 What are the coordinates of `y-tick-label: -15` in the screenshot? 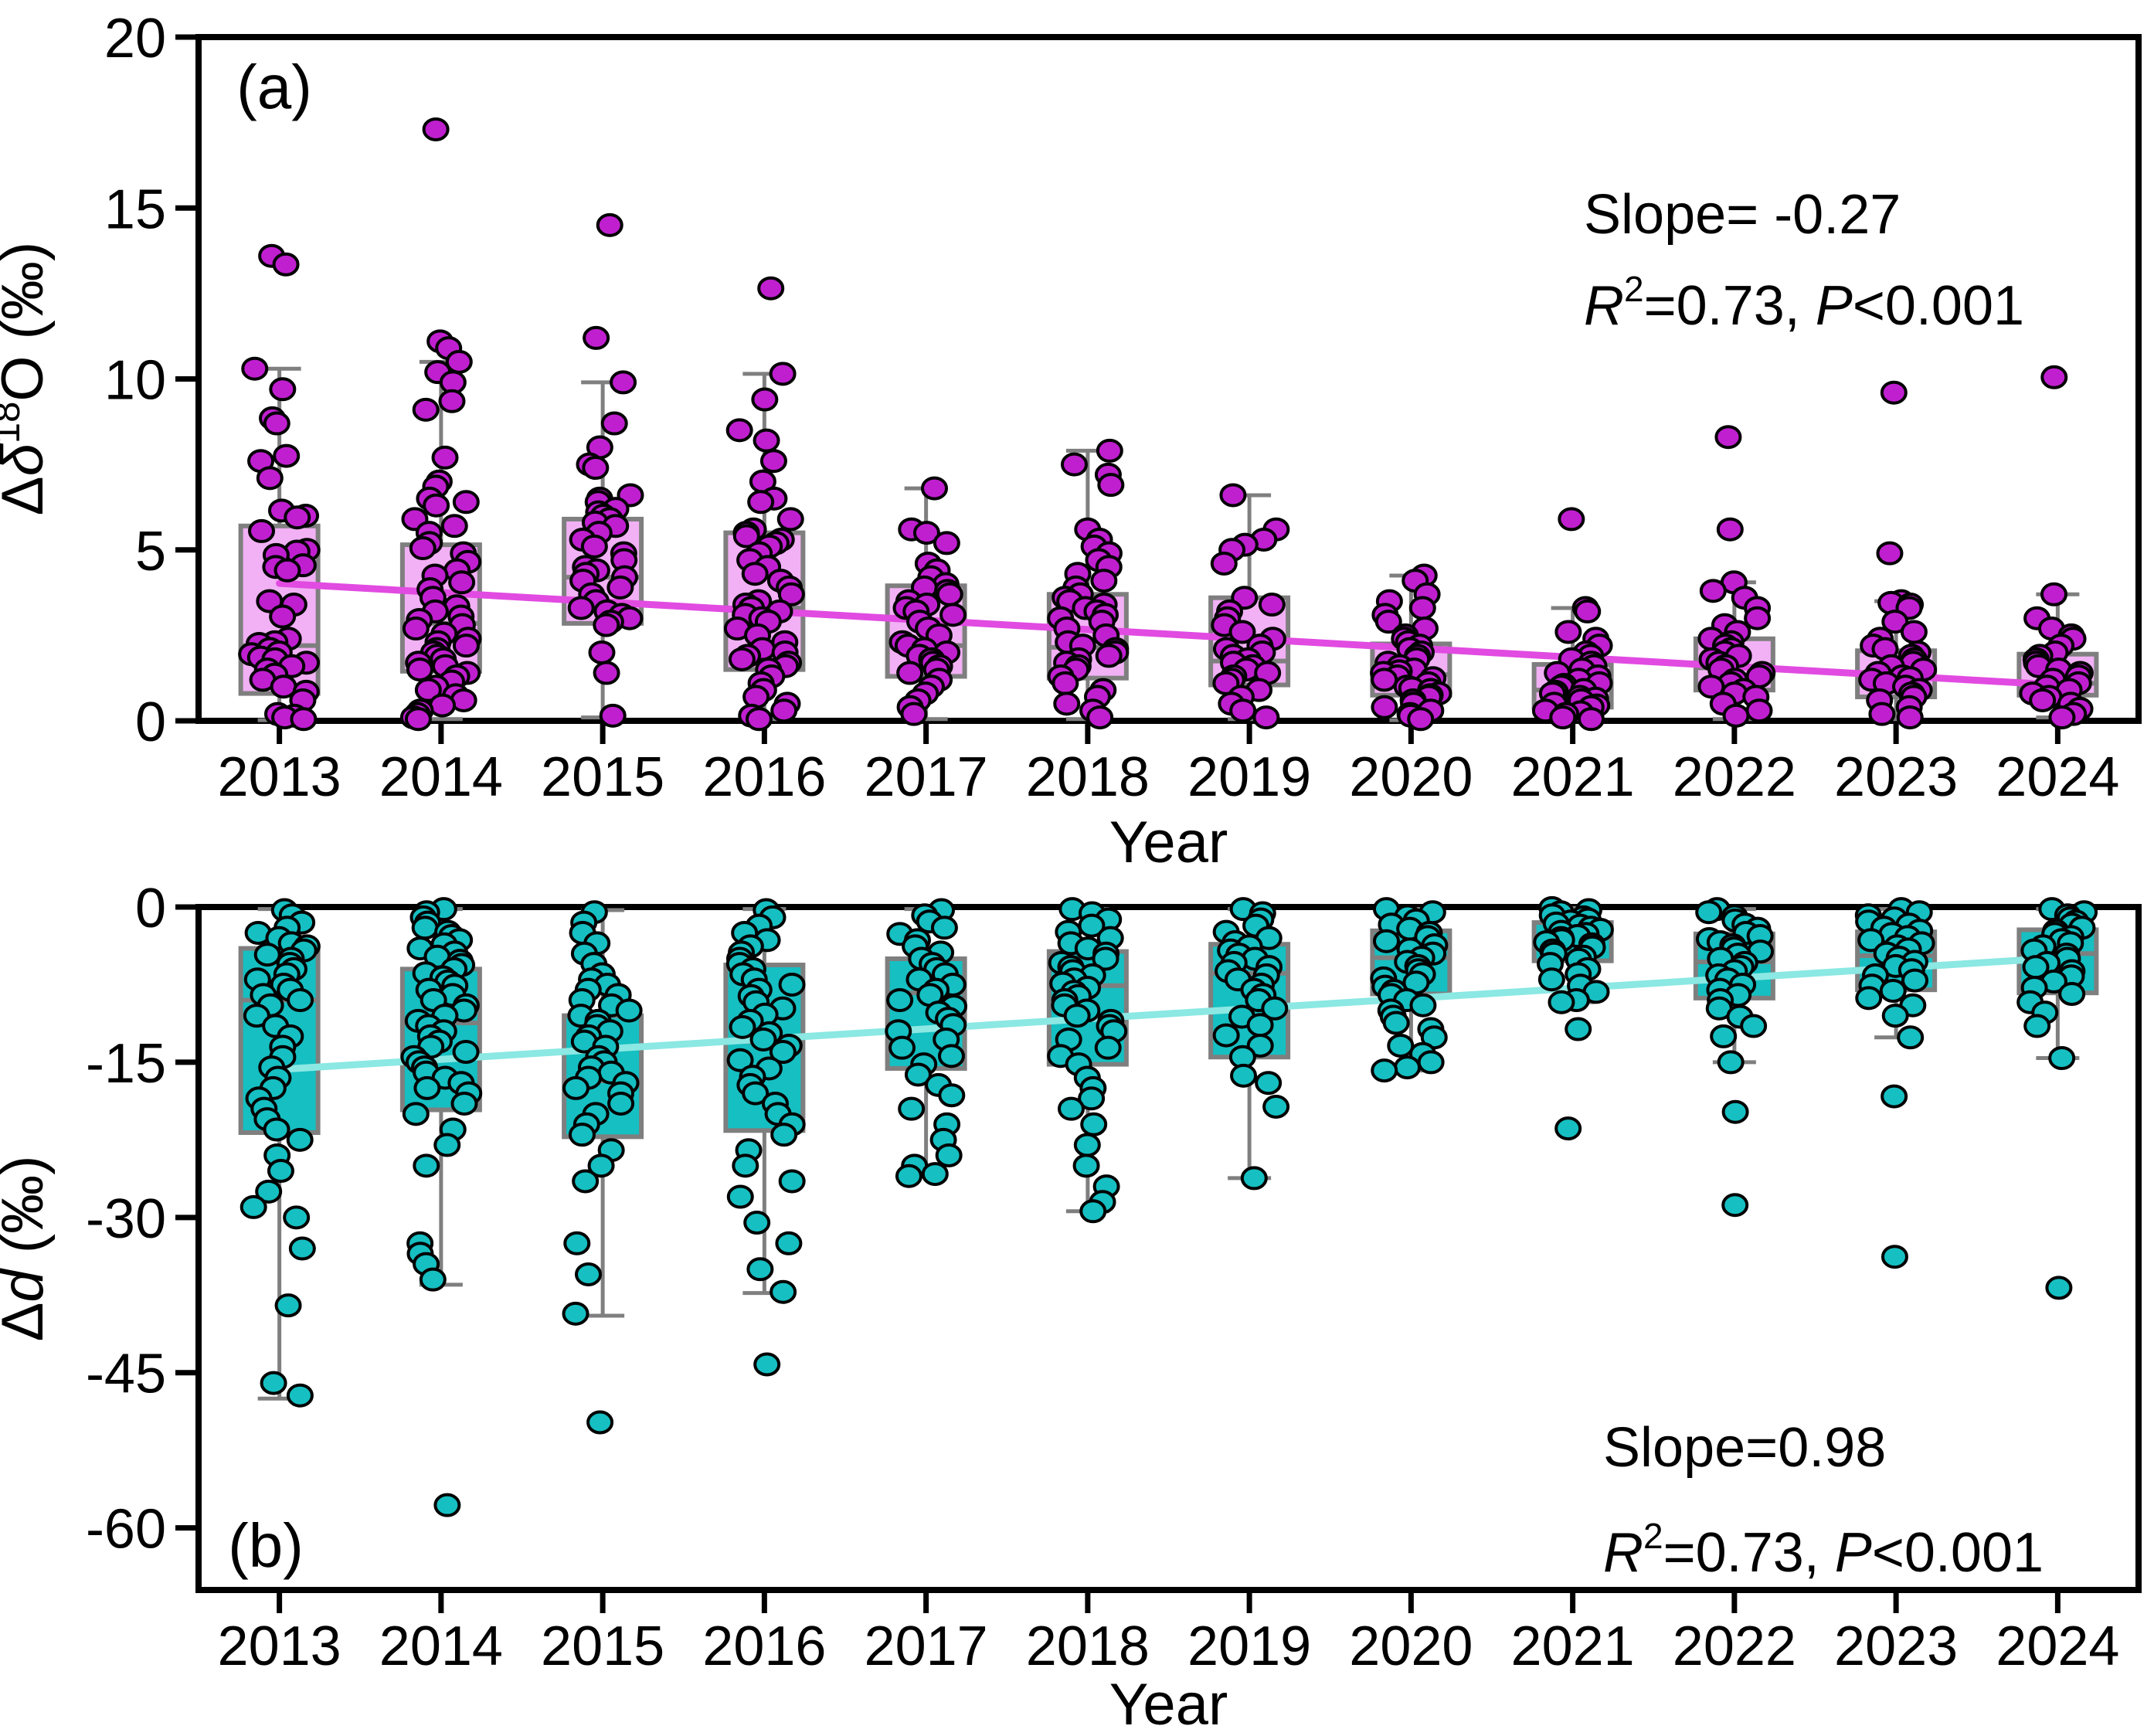 It's located at (126, 1064).